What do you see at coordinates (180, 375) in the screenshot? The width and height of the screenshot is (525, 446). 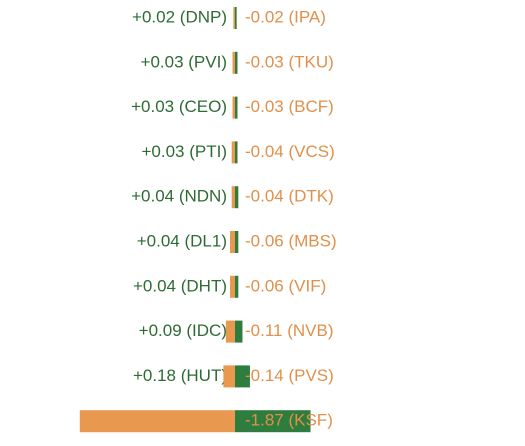 I see `value-label: +0.18 (HUT)` at bounding box center [180, 375].